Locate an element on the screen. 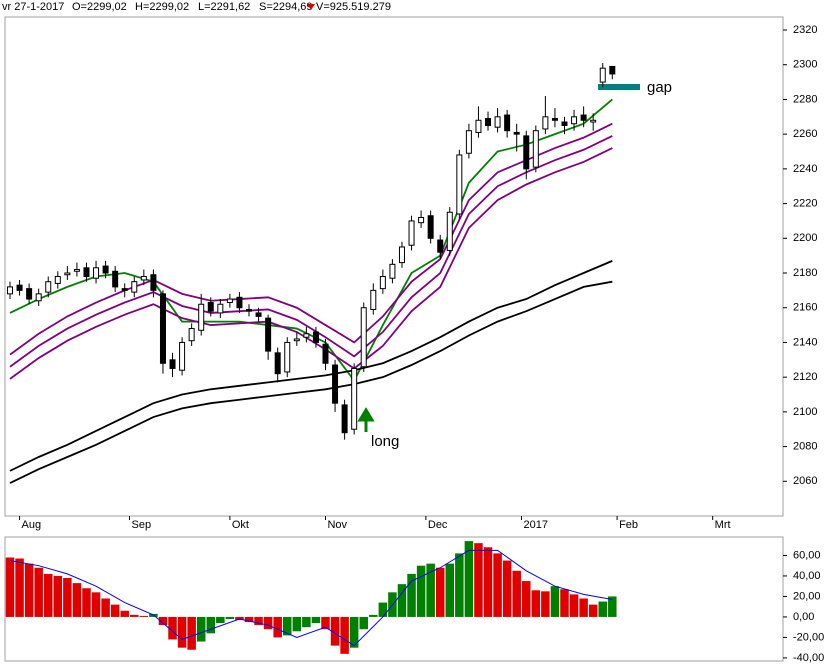 The height and width of the screenshot is (664, 836). y-tick-label: 2280 is located at coordinates (805, 99).